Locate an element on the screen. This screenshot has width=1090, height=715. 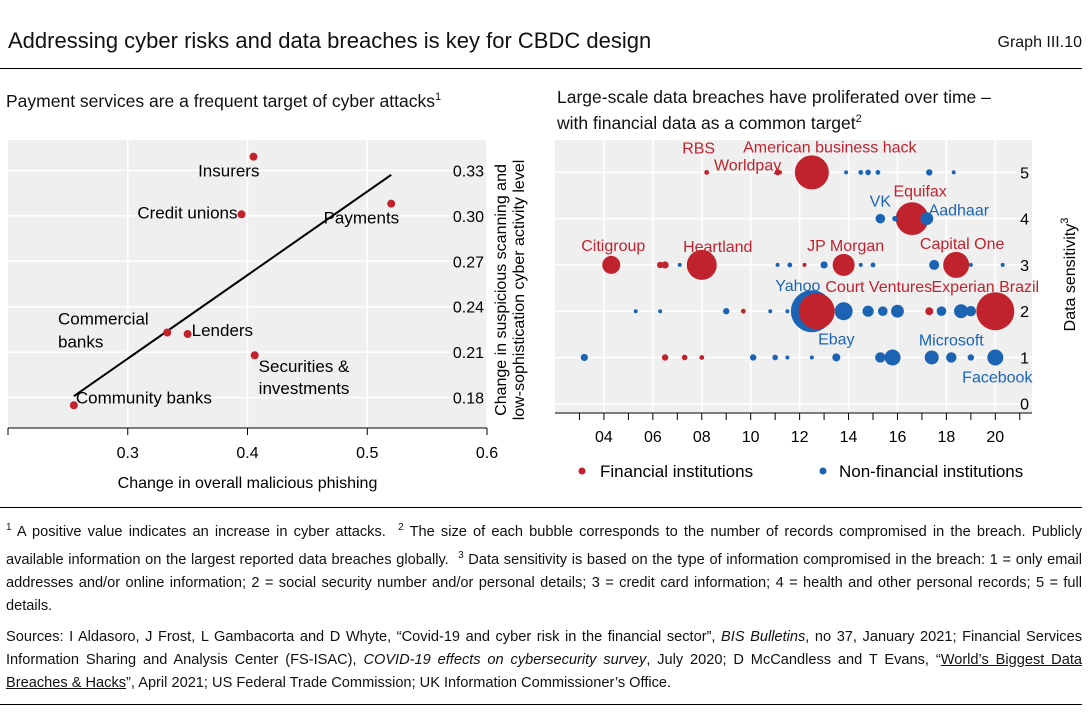
right-subtitle-line2: with financial data as a common target is located at coordinates (706, 122).